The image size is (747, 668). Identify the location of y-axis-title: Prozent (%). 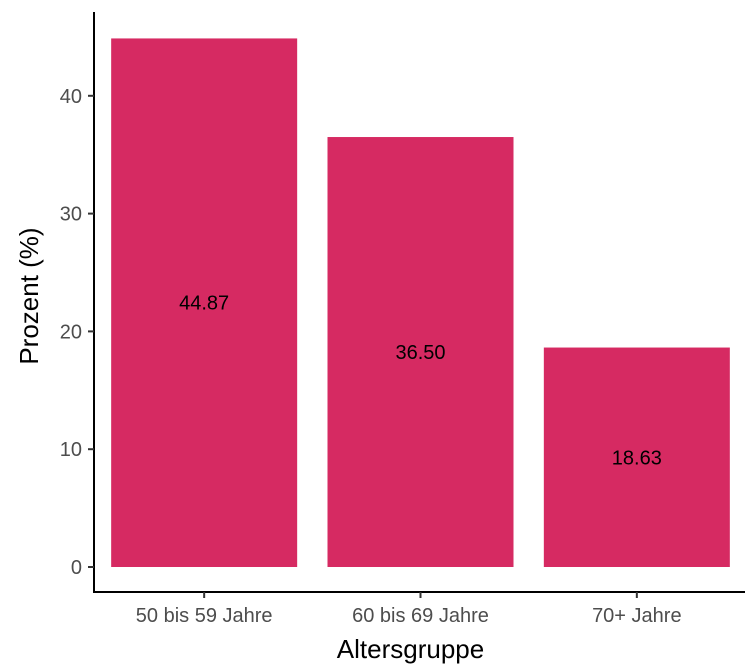
(29, 295).